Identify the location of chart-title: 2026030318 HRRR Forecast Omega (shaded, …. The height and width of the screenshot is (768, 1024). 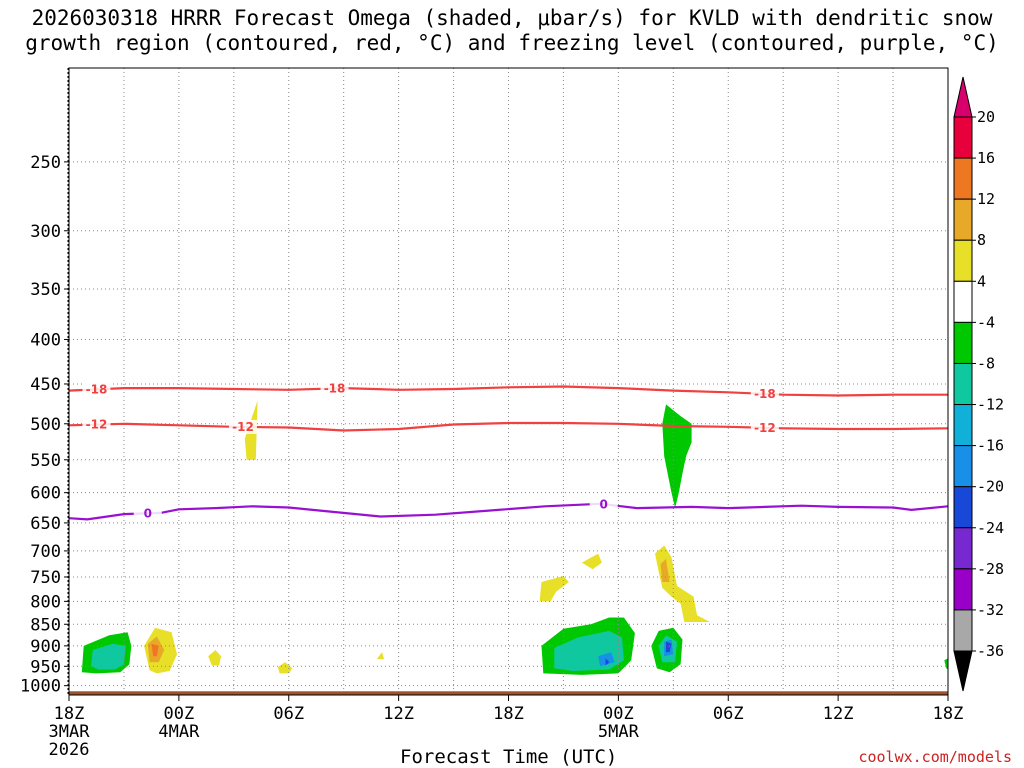
(512, 31).